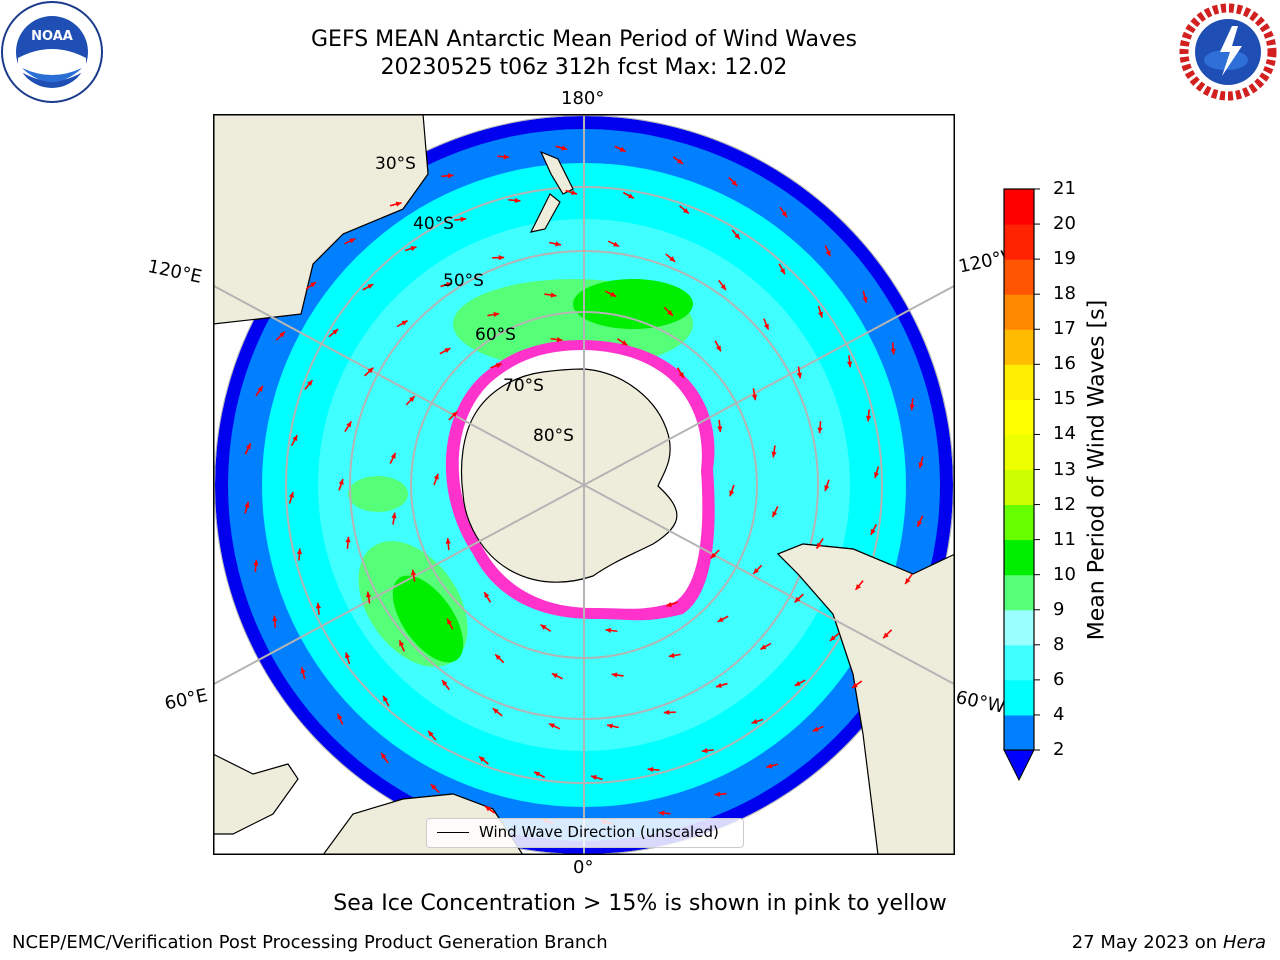  I want to click on colorbar-tick-label: 13, so click(1064, 469).